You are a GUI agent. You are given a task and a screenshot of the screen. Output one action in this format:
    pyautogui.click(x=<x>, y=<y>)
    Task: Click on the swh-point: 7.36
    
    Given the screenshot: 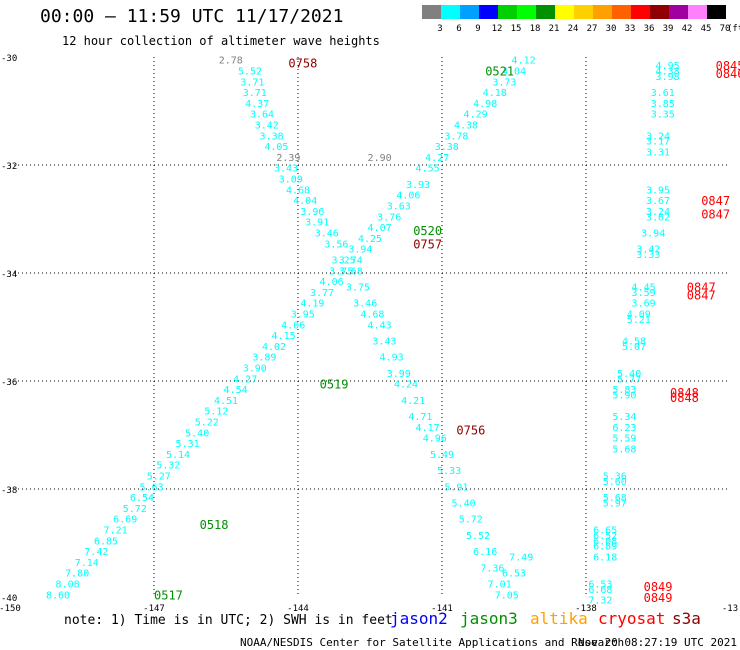 What is the action you would take?
    pyautogui.click(x=492, y=568)
    